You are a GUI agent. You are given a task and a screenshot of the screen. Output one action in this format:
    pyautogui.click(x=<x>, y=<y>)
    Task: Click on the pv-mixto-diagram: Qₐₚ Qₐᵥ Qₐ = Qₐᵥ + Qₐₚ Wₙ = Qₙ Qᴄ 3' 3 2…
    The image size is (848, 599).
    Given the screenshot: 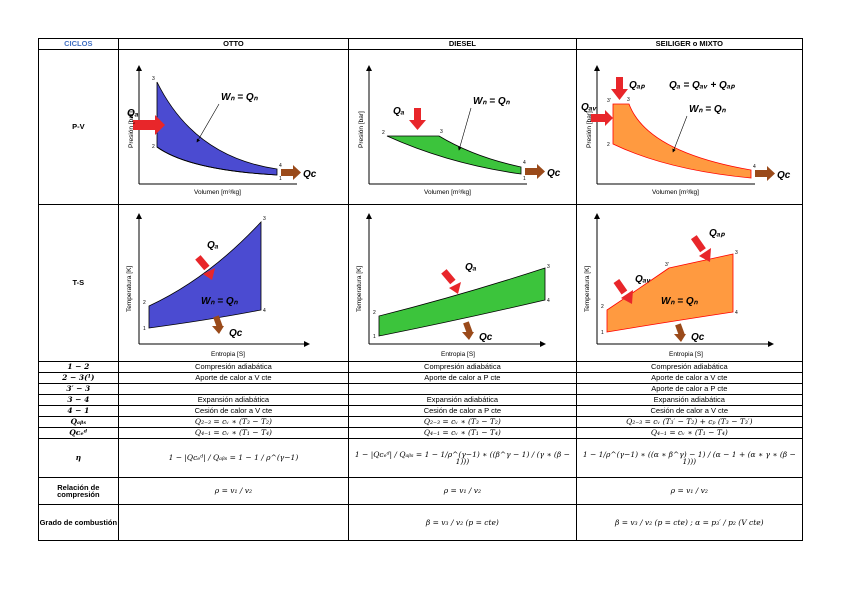 What is the action you would take?
    pyautogui.click(x=686, y=130)
    